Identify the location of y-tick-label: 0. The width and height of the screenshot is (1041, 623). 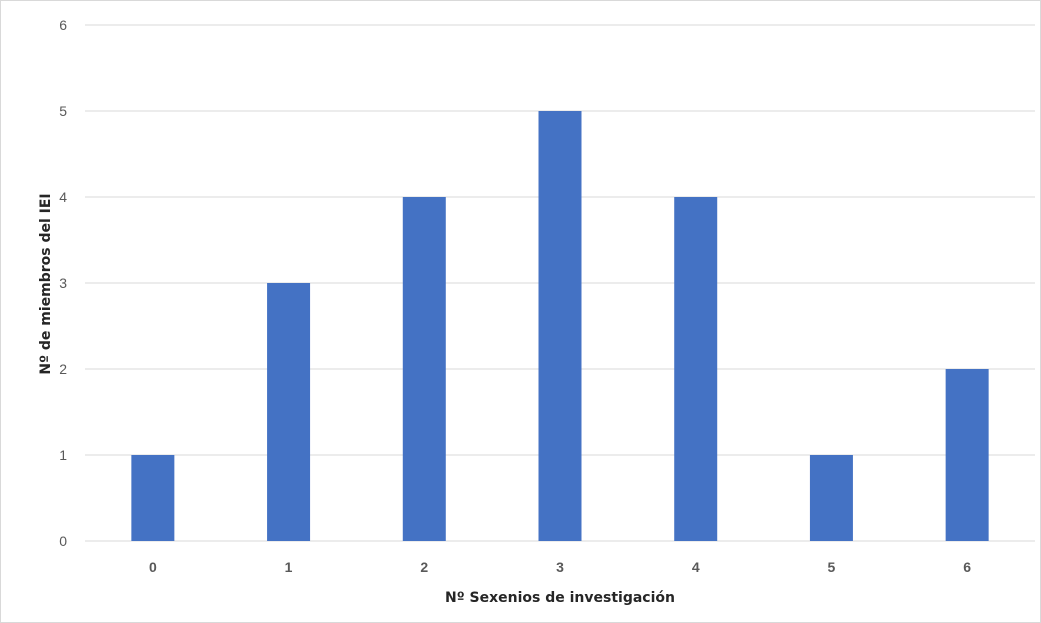
(63, 541).